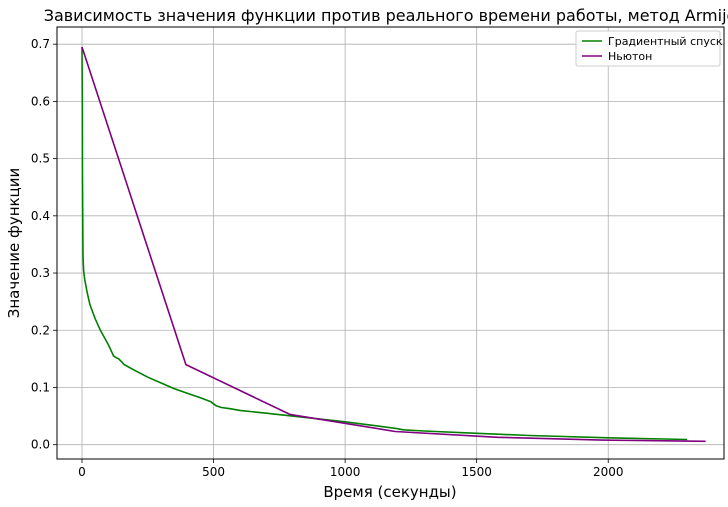 This screenshot has width=728, height=507. I want to click on y-tick-label: 0.4, so click(40, 216).